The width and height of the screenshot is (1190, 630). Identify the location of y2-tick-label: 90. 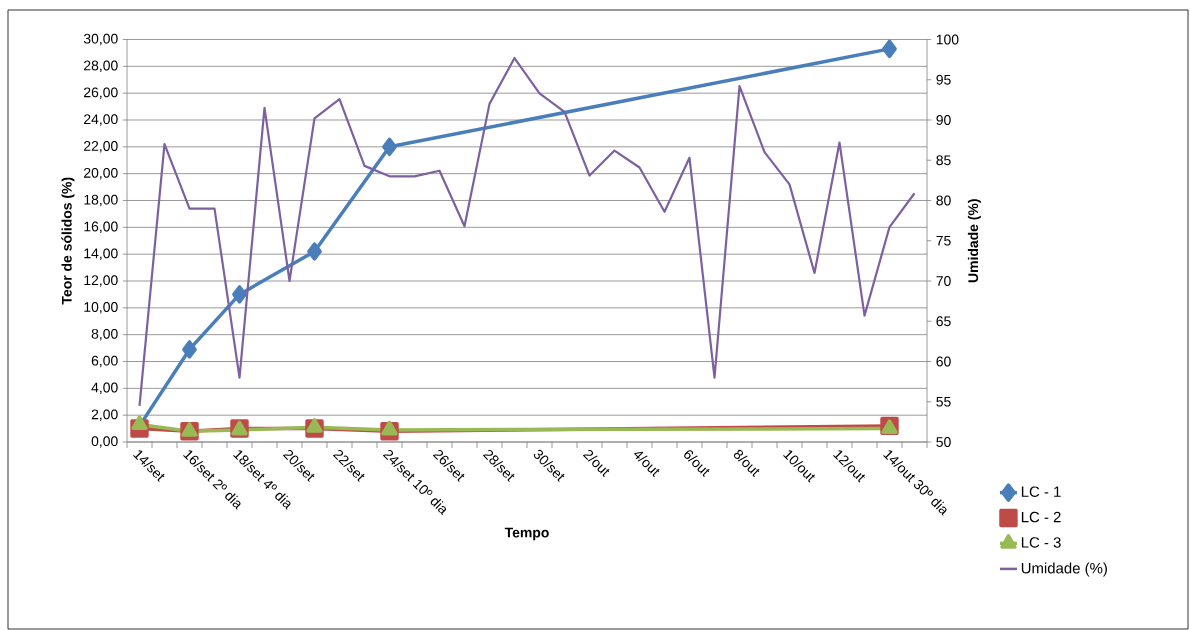
(943, 120).